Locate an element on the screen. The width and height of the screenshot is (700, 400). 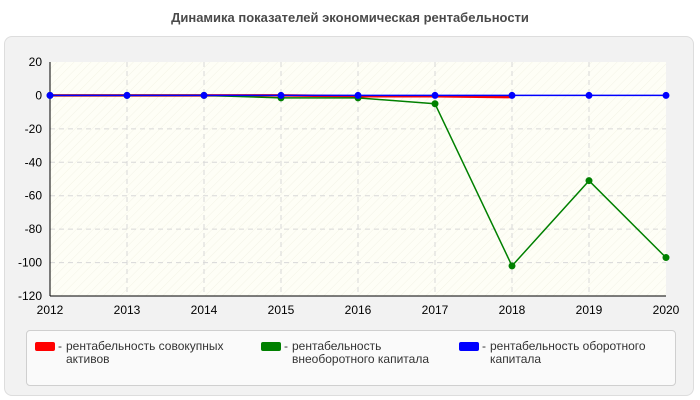
x-tick-labels: 2012 2013 2014 2015 2016 2017 2018 2019 2020 is located at coordinates (358, 310).